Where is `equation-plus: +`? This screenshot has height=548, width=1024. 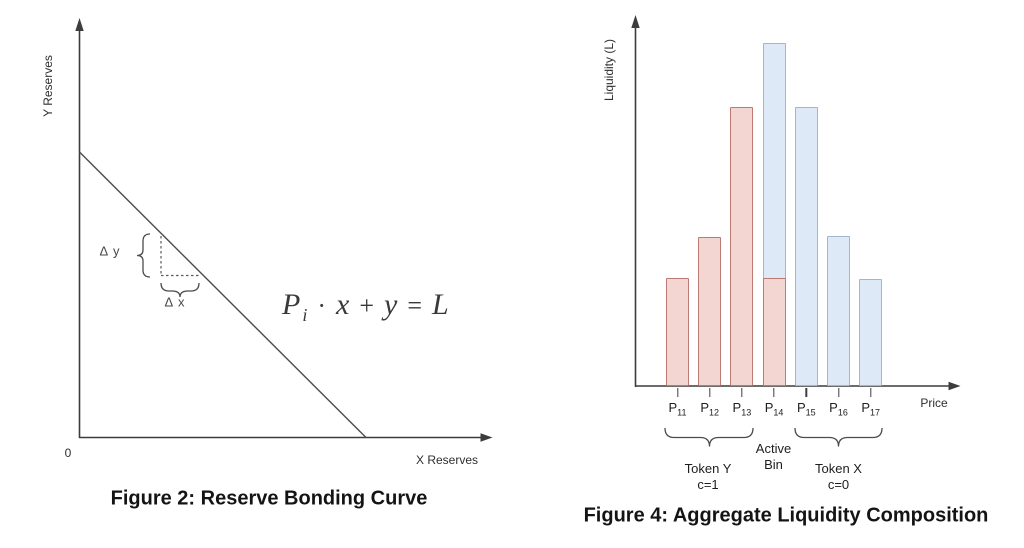 equation-plus: + is located at coordinates (367, 305).